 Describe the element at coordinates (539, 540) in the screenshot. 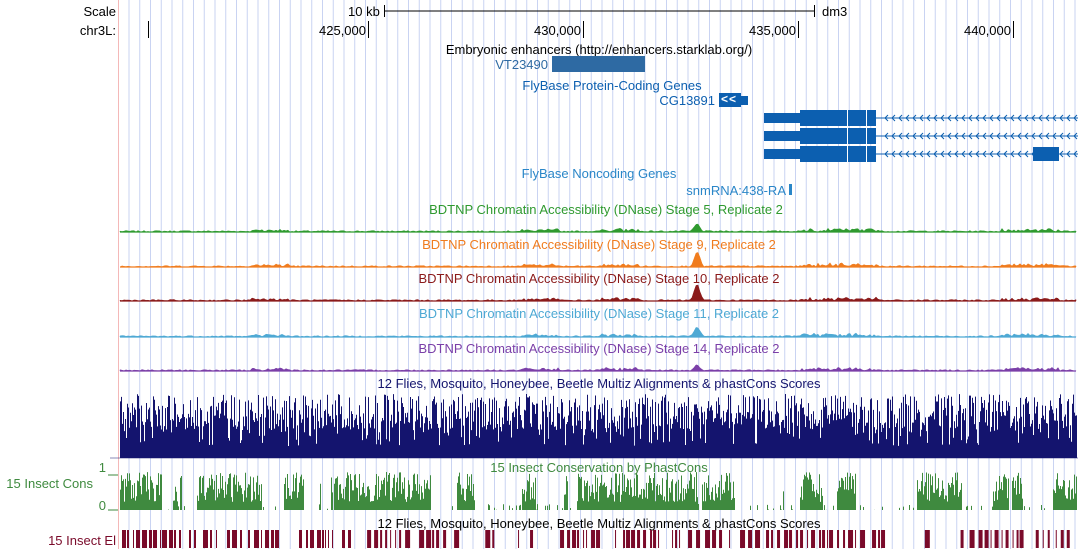

I see `conserved-elements-track` at that location.